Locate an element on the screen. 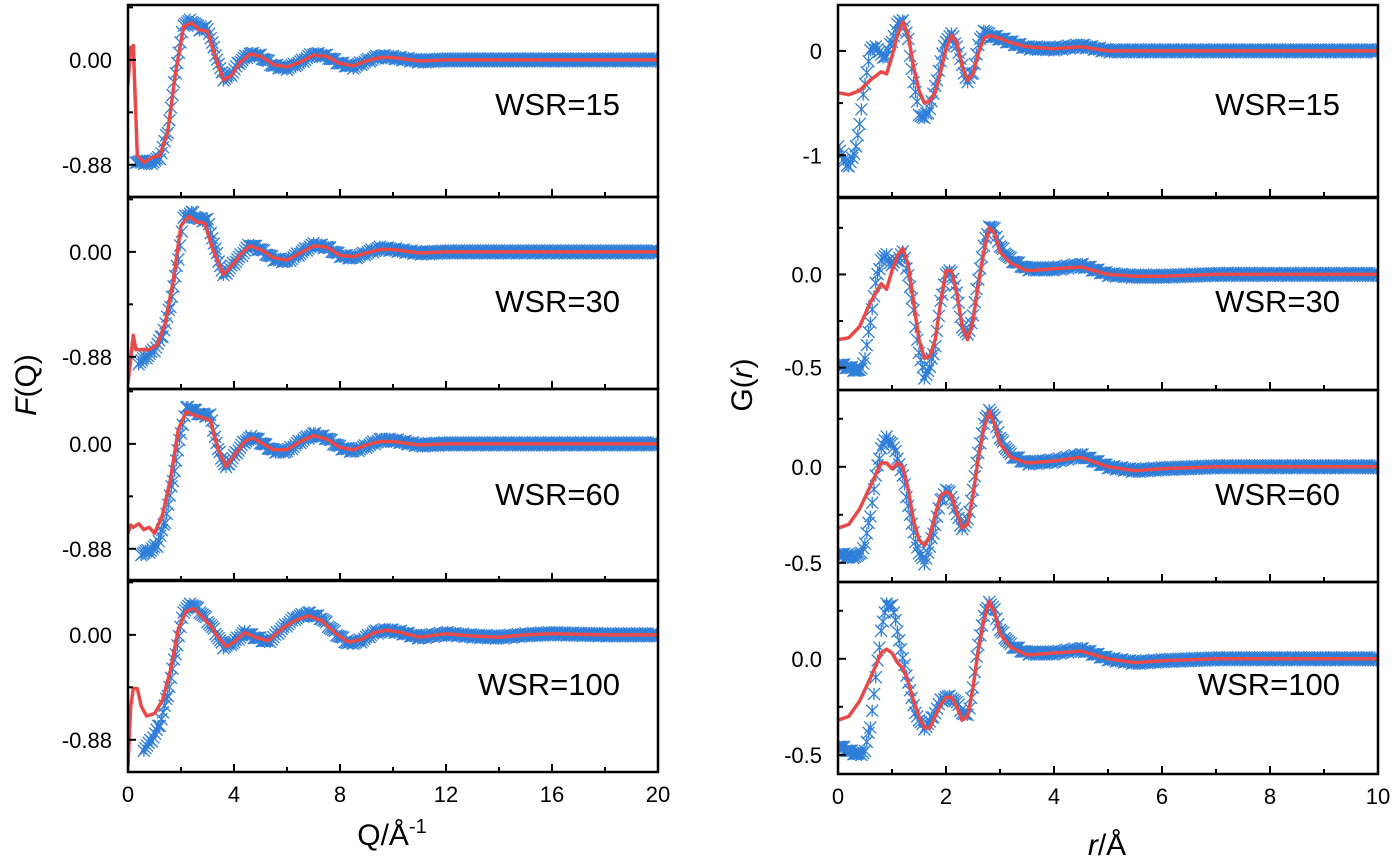 Image resolution: width=1396 pixels, height=863 pixels. left-y-axis-title: F(Q) is located at coordinates (26, 385).